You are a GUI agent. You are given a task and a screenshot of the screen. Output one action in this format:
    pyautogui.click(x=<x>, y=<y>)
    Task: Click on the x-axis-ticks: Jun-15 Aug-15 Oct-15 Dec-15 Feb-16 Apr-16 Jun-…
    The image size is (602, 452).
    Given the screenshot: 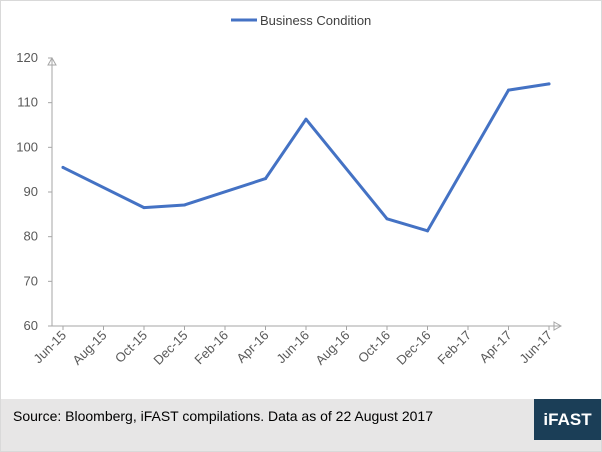 What is the action you would take?
    pyautogui.click(x=292, y=347)
    